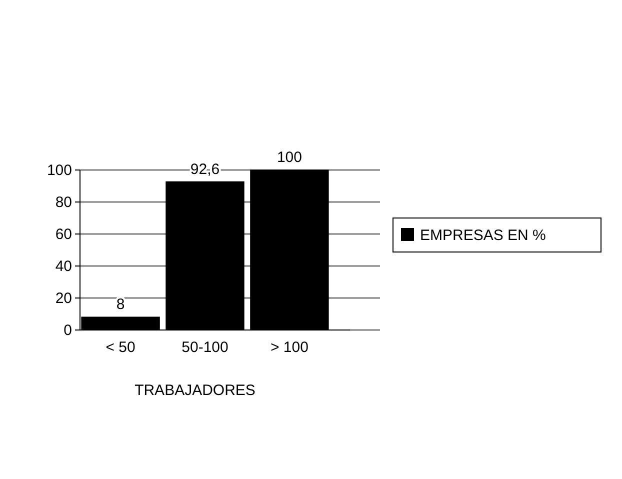 The width and height of the screenshot is (622, 479). I want to click on x-axis-title: TRABAJADORES, so click(195, 390).